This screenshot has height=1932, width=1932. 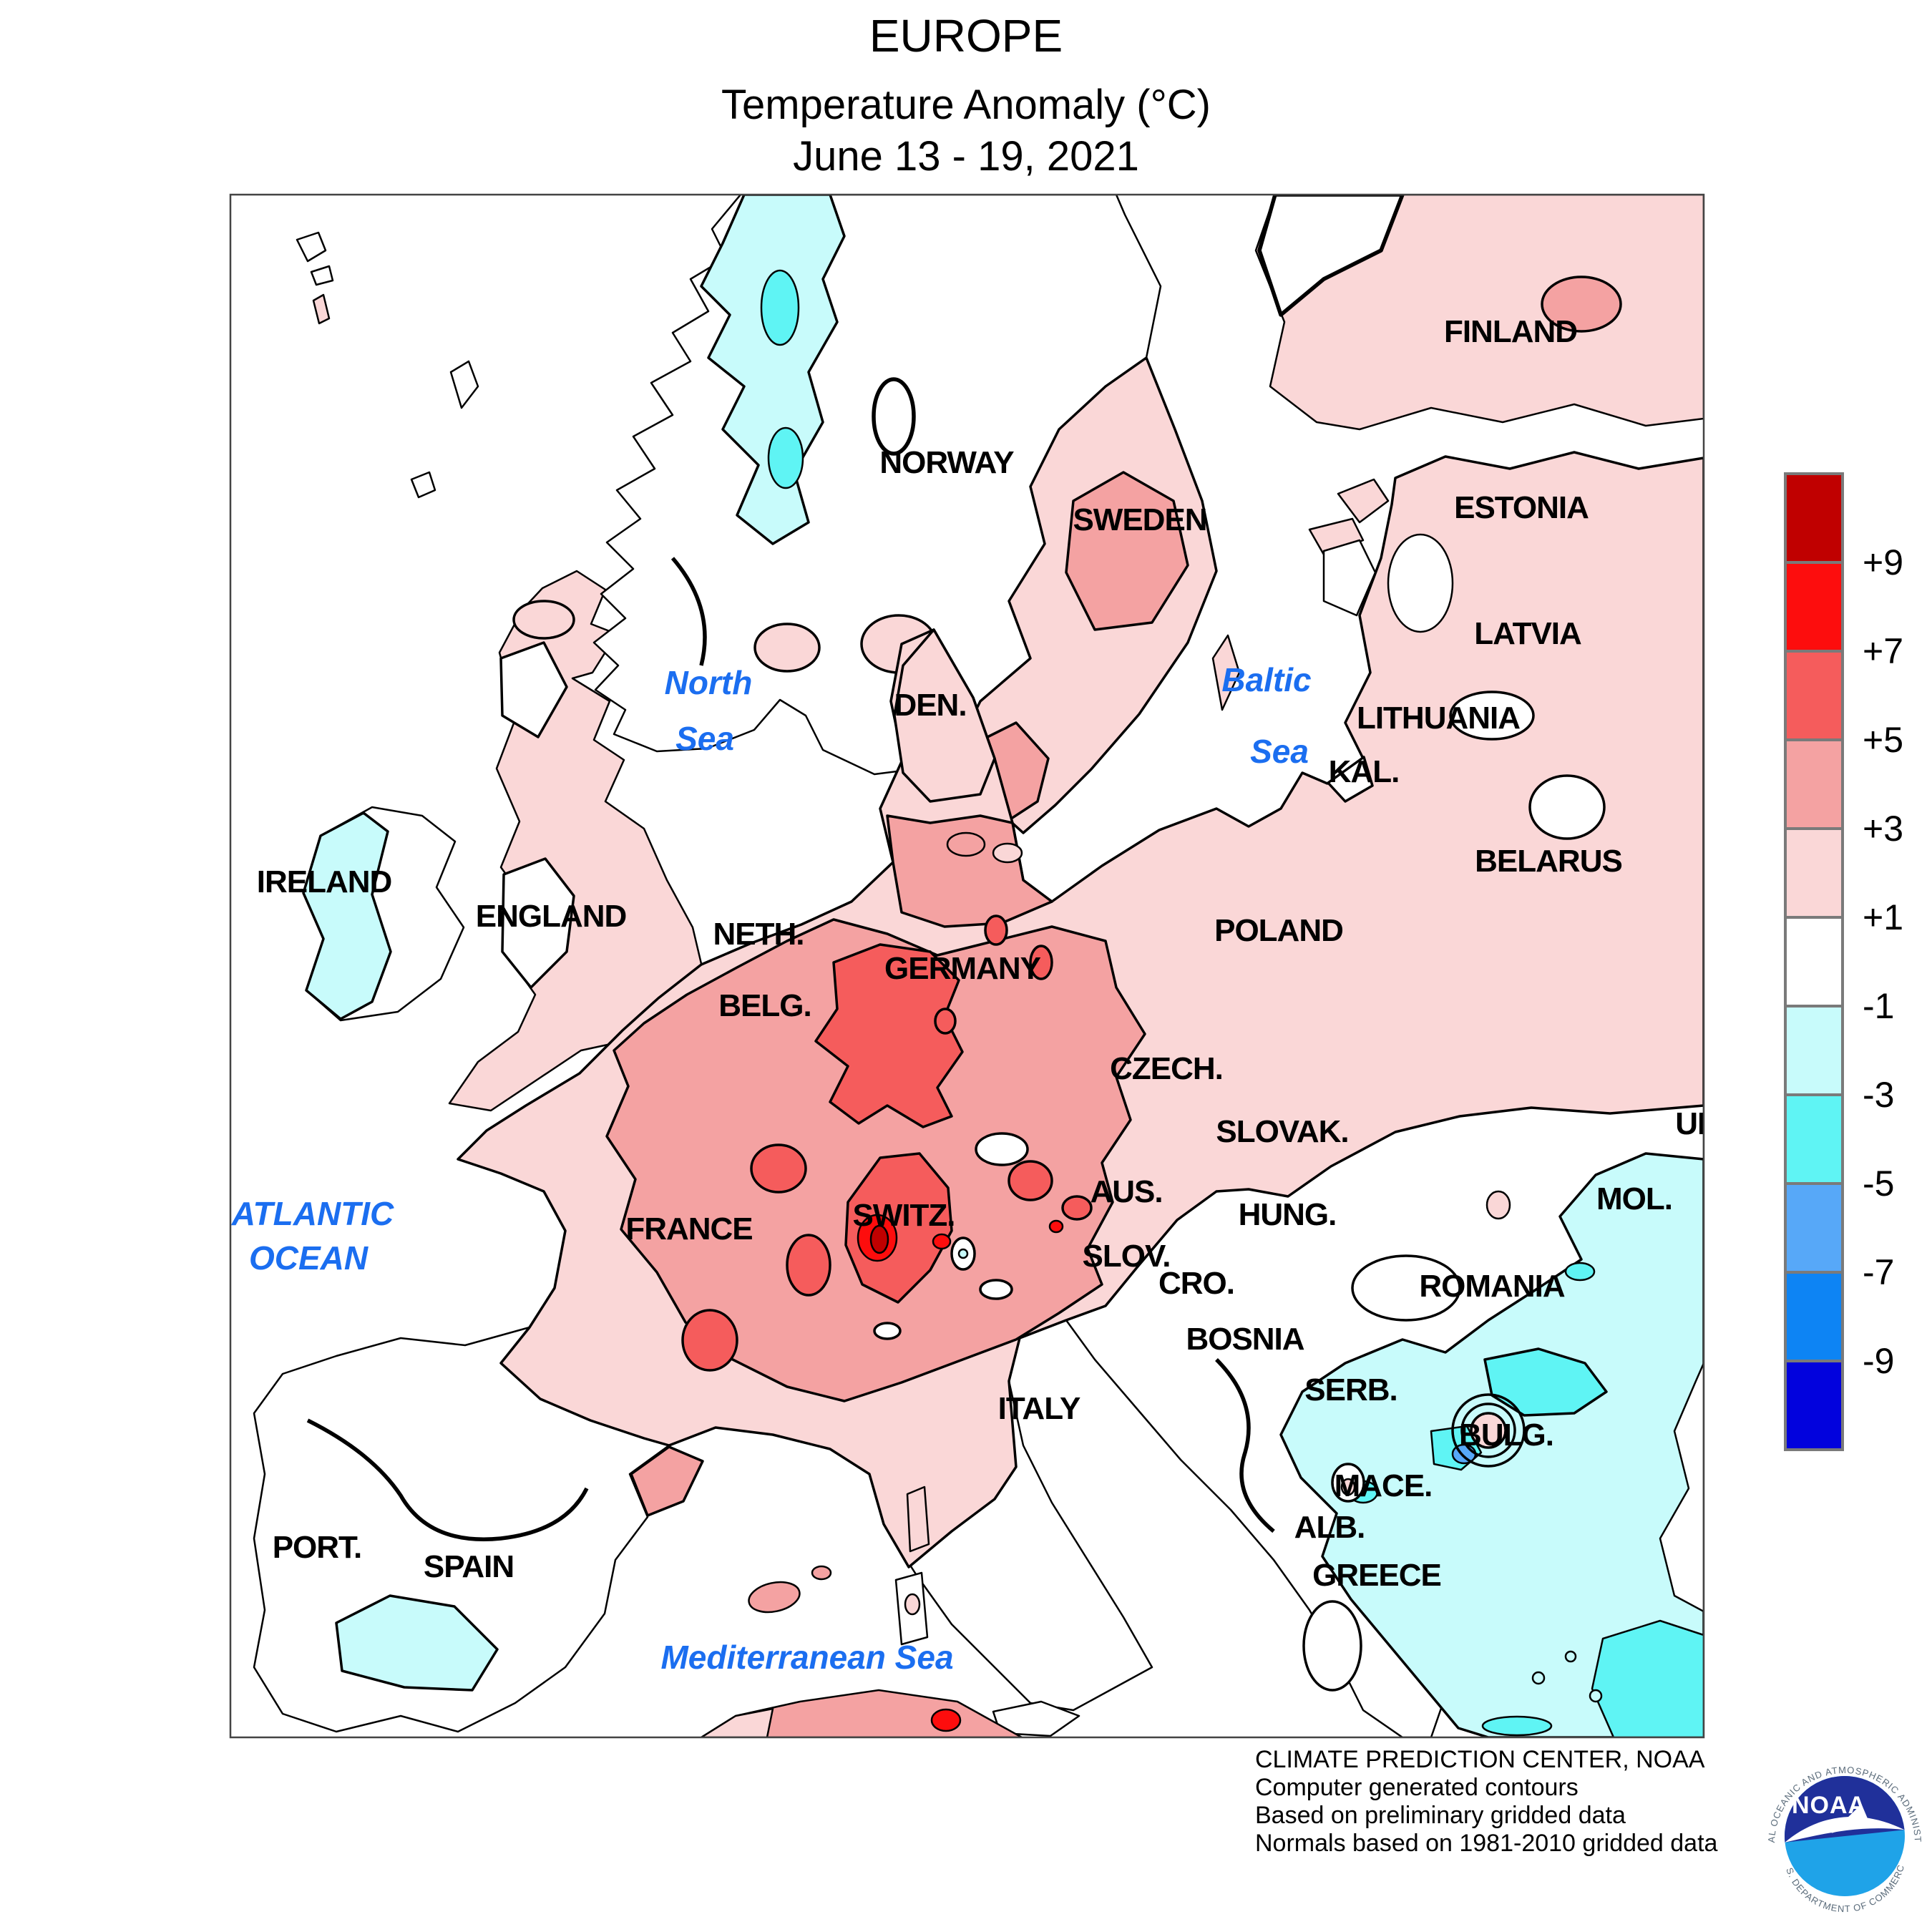 I want to click on island-faroe-pink, so click(x=321, y=309).